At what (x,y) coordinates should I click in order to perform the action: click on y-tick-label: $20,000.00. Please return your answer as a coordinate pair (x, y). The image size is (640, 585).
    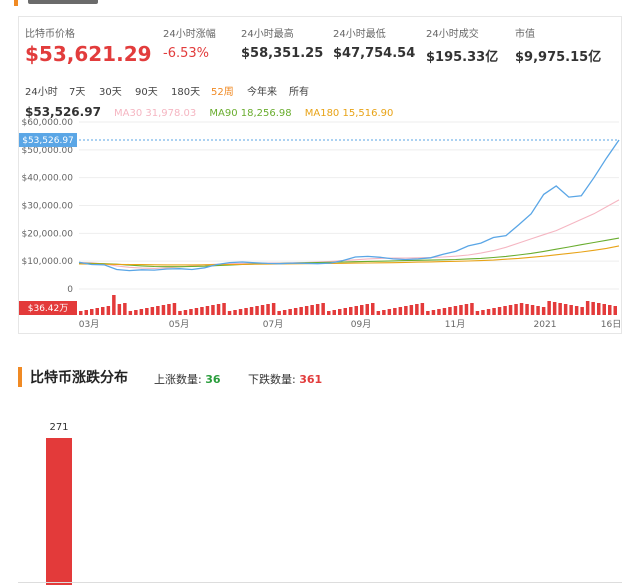
    Looking at the image, I should click on (47, 234).